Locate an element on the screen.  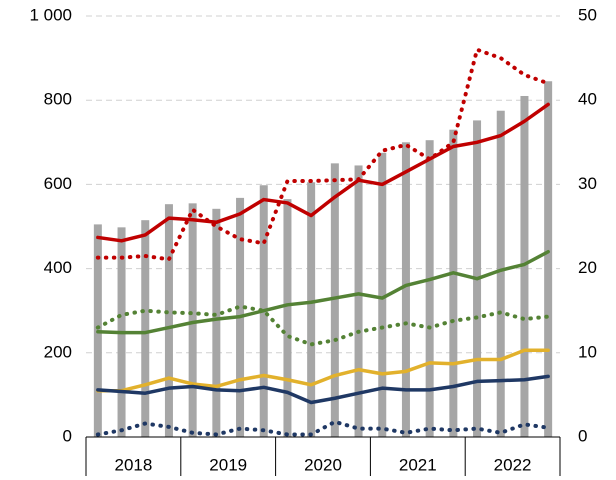
y-tick-label: 1 000 is located at coordinates (50, 14).